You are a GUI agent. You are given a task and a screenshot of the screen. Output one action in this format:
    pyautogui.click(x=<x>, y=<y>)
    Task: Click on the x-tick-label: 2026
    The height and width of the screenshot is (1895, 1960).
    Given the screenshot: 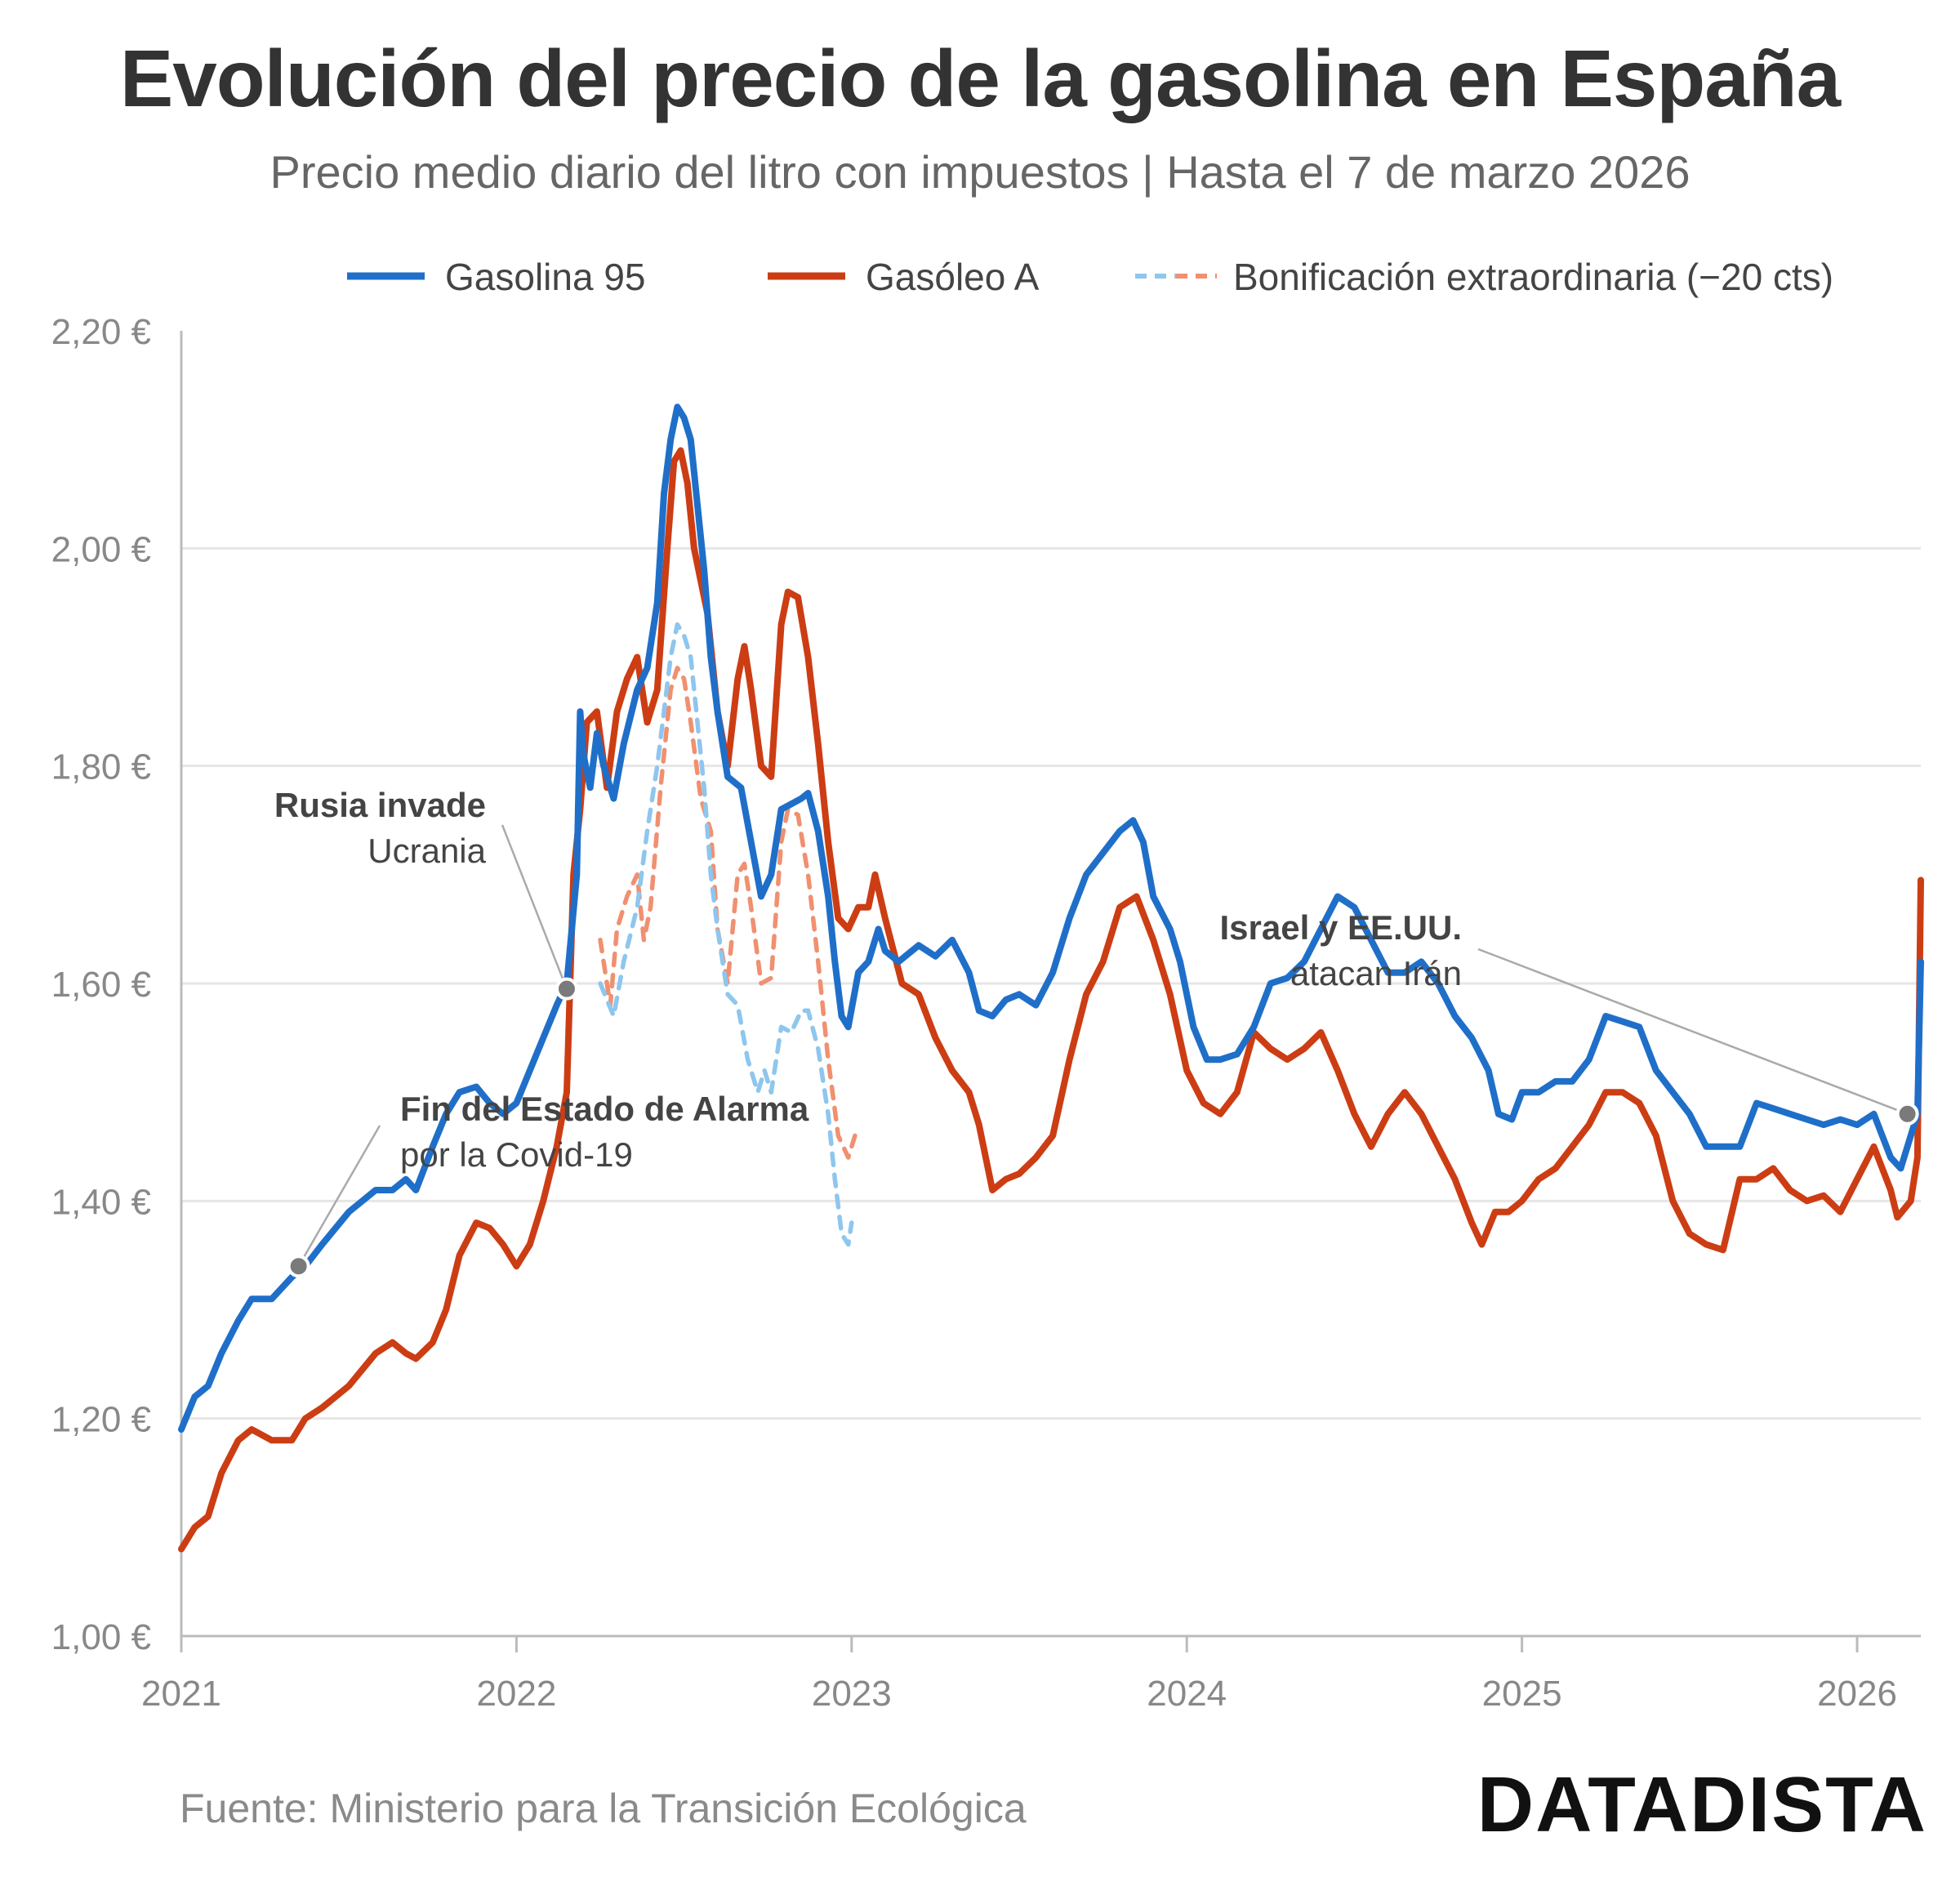 What is the action you would take?
    pyautogui.click(x=1857, y=1694)
    